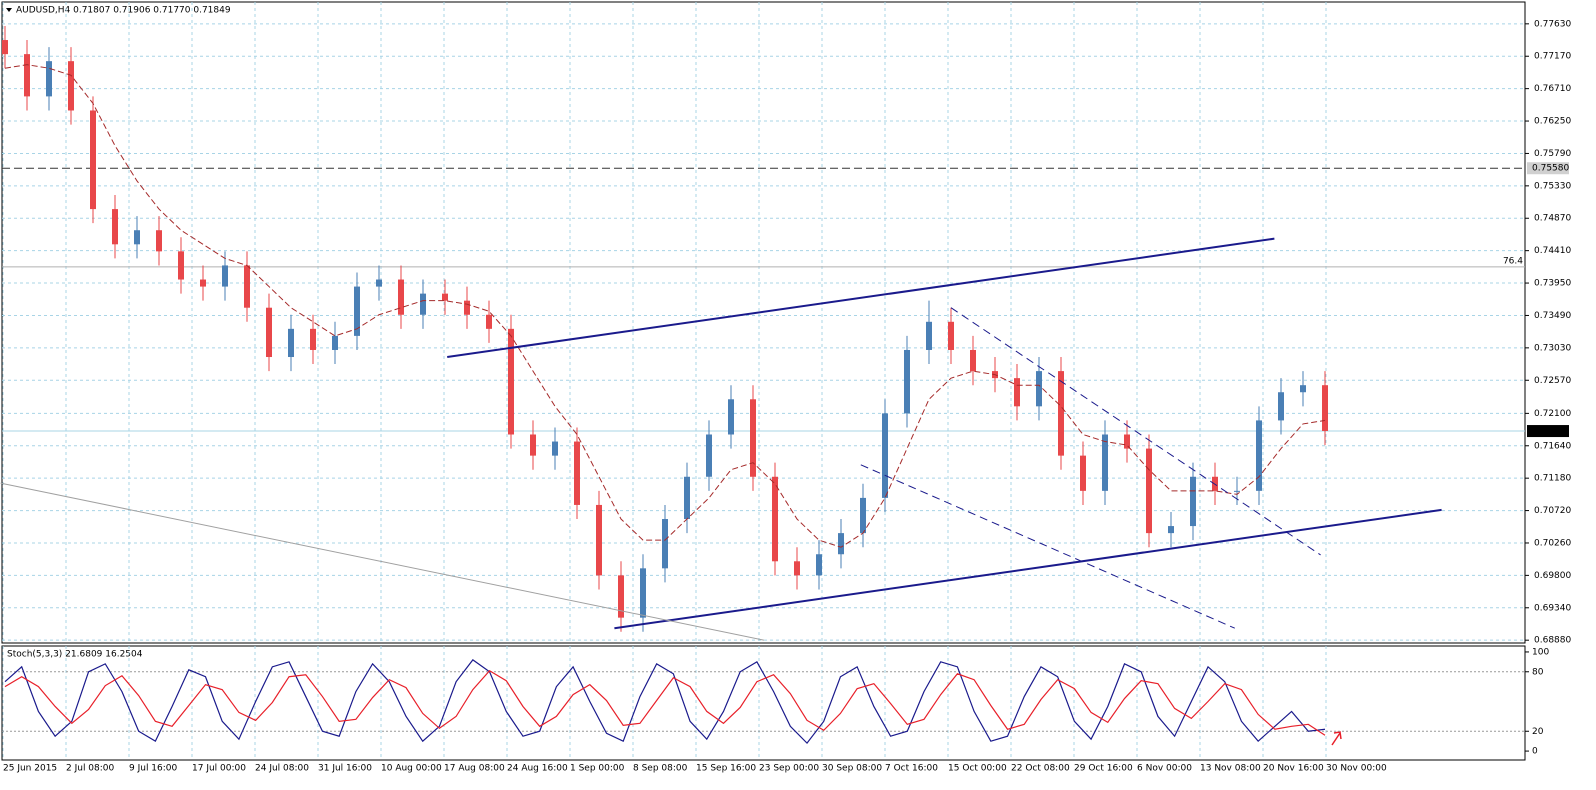 The height and width of the screenshot is (790, 1596). What do you see at coordinates (665, 703) in the screenshot?
I see `stoch-line` at bounding box center [665, 703].